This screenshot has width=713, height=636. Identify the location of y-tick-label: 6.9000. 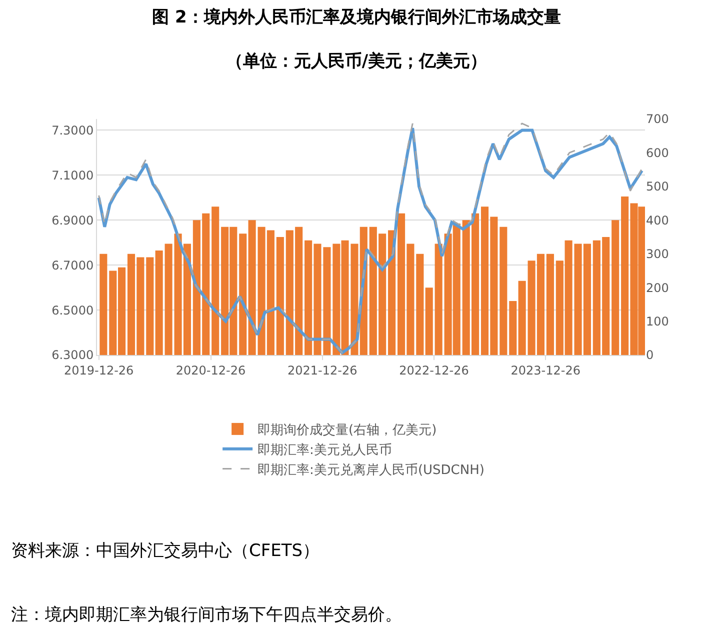
(73, 220).